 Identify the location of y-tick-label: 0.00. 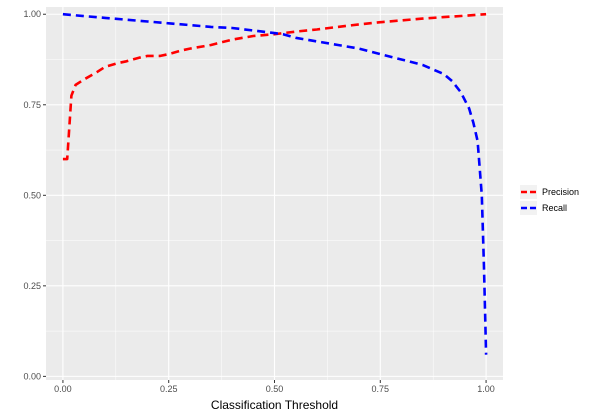
(32, 376).